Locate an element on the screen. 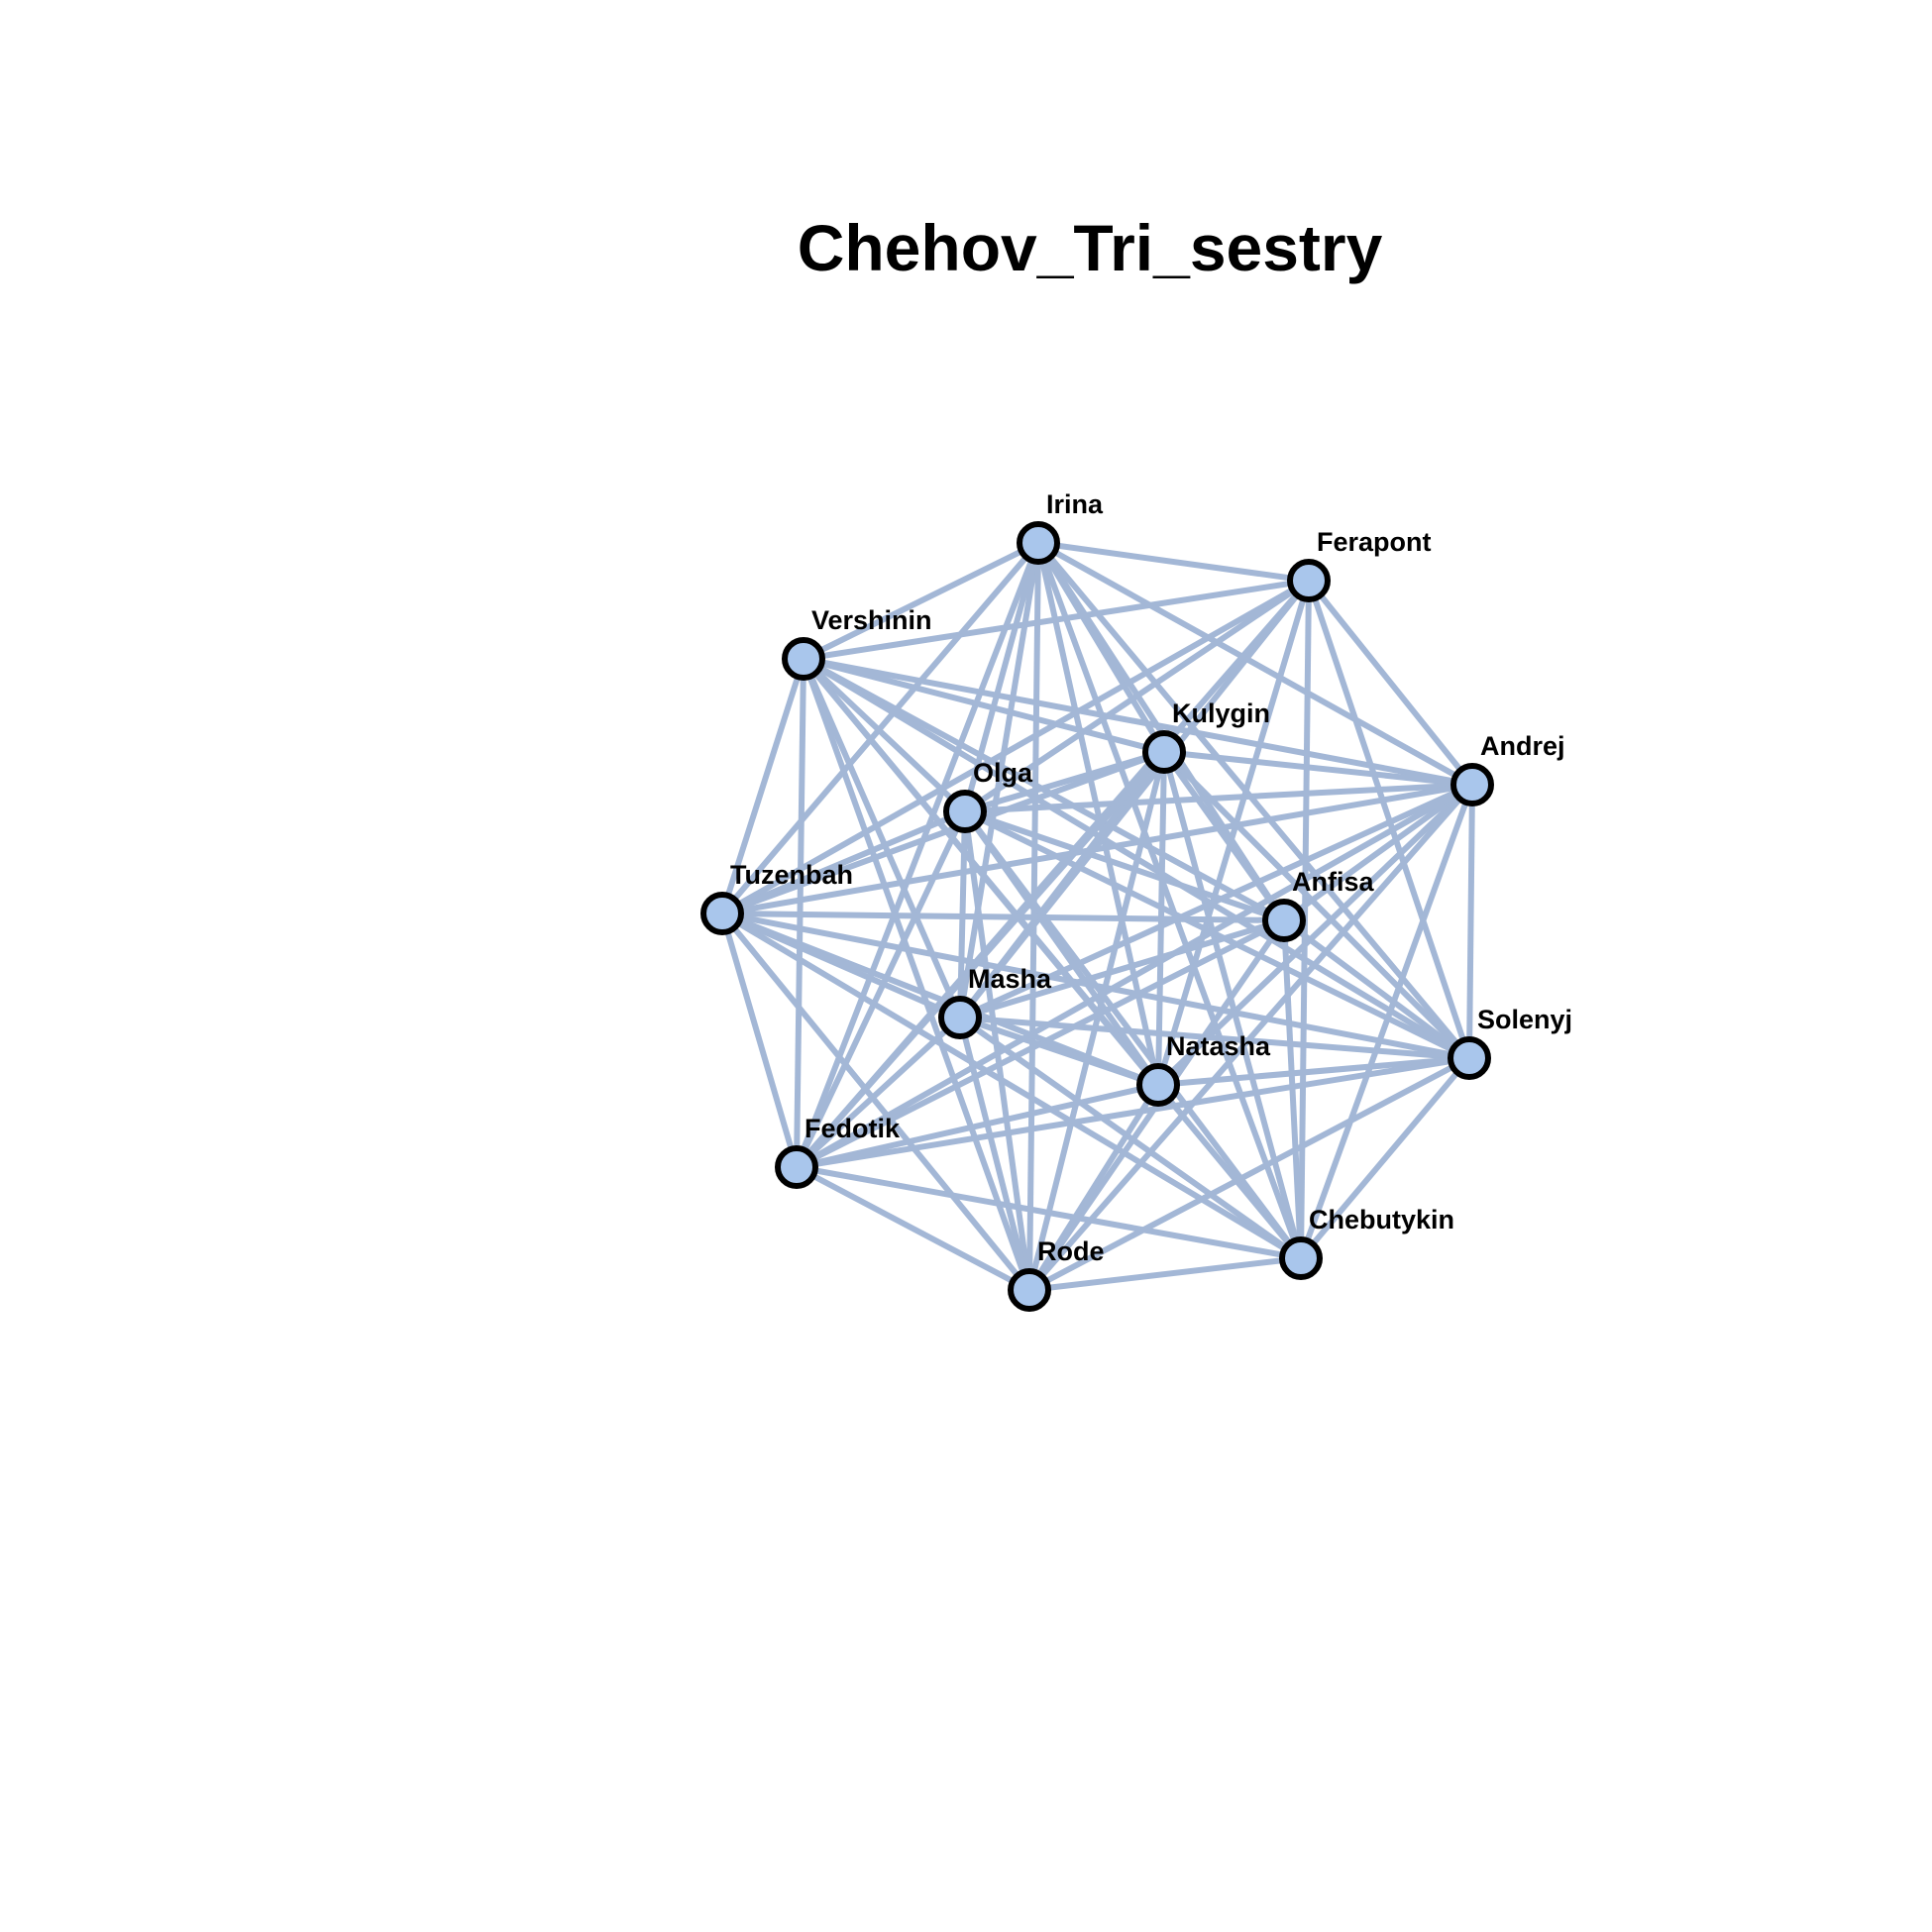  edge-andrej-tuzenbah is located at coordinates (1097, 849).